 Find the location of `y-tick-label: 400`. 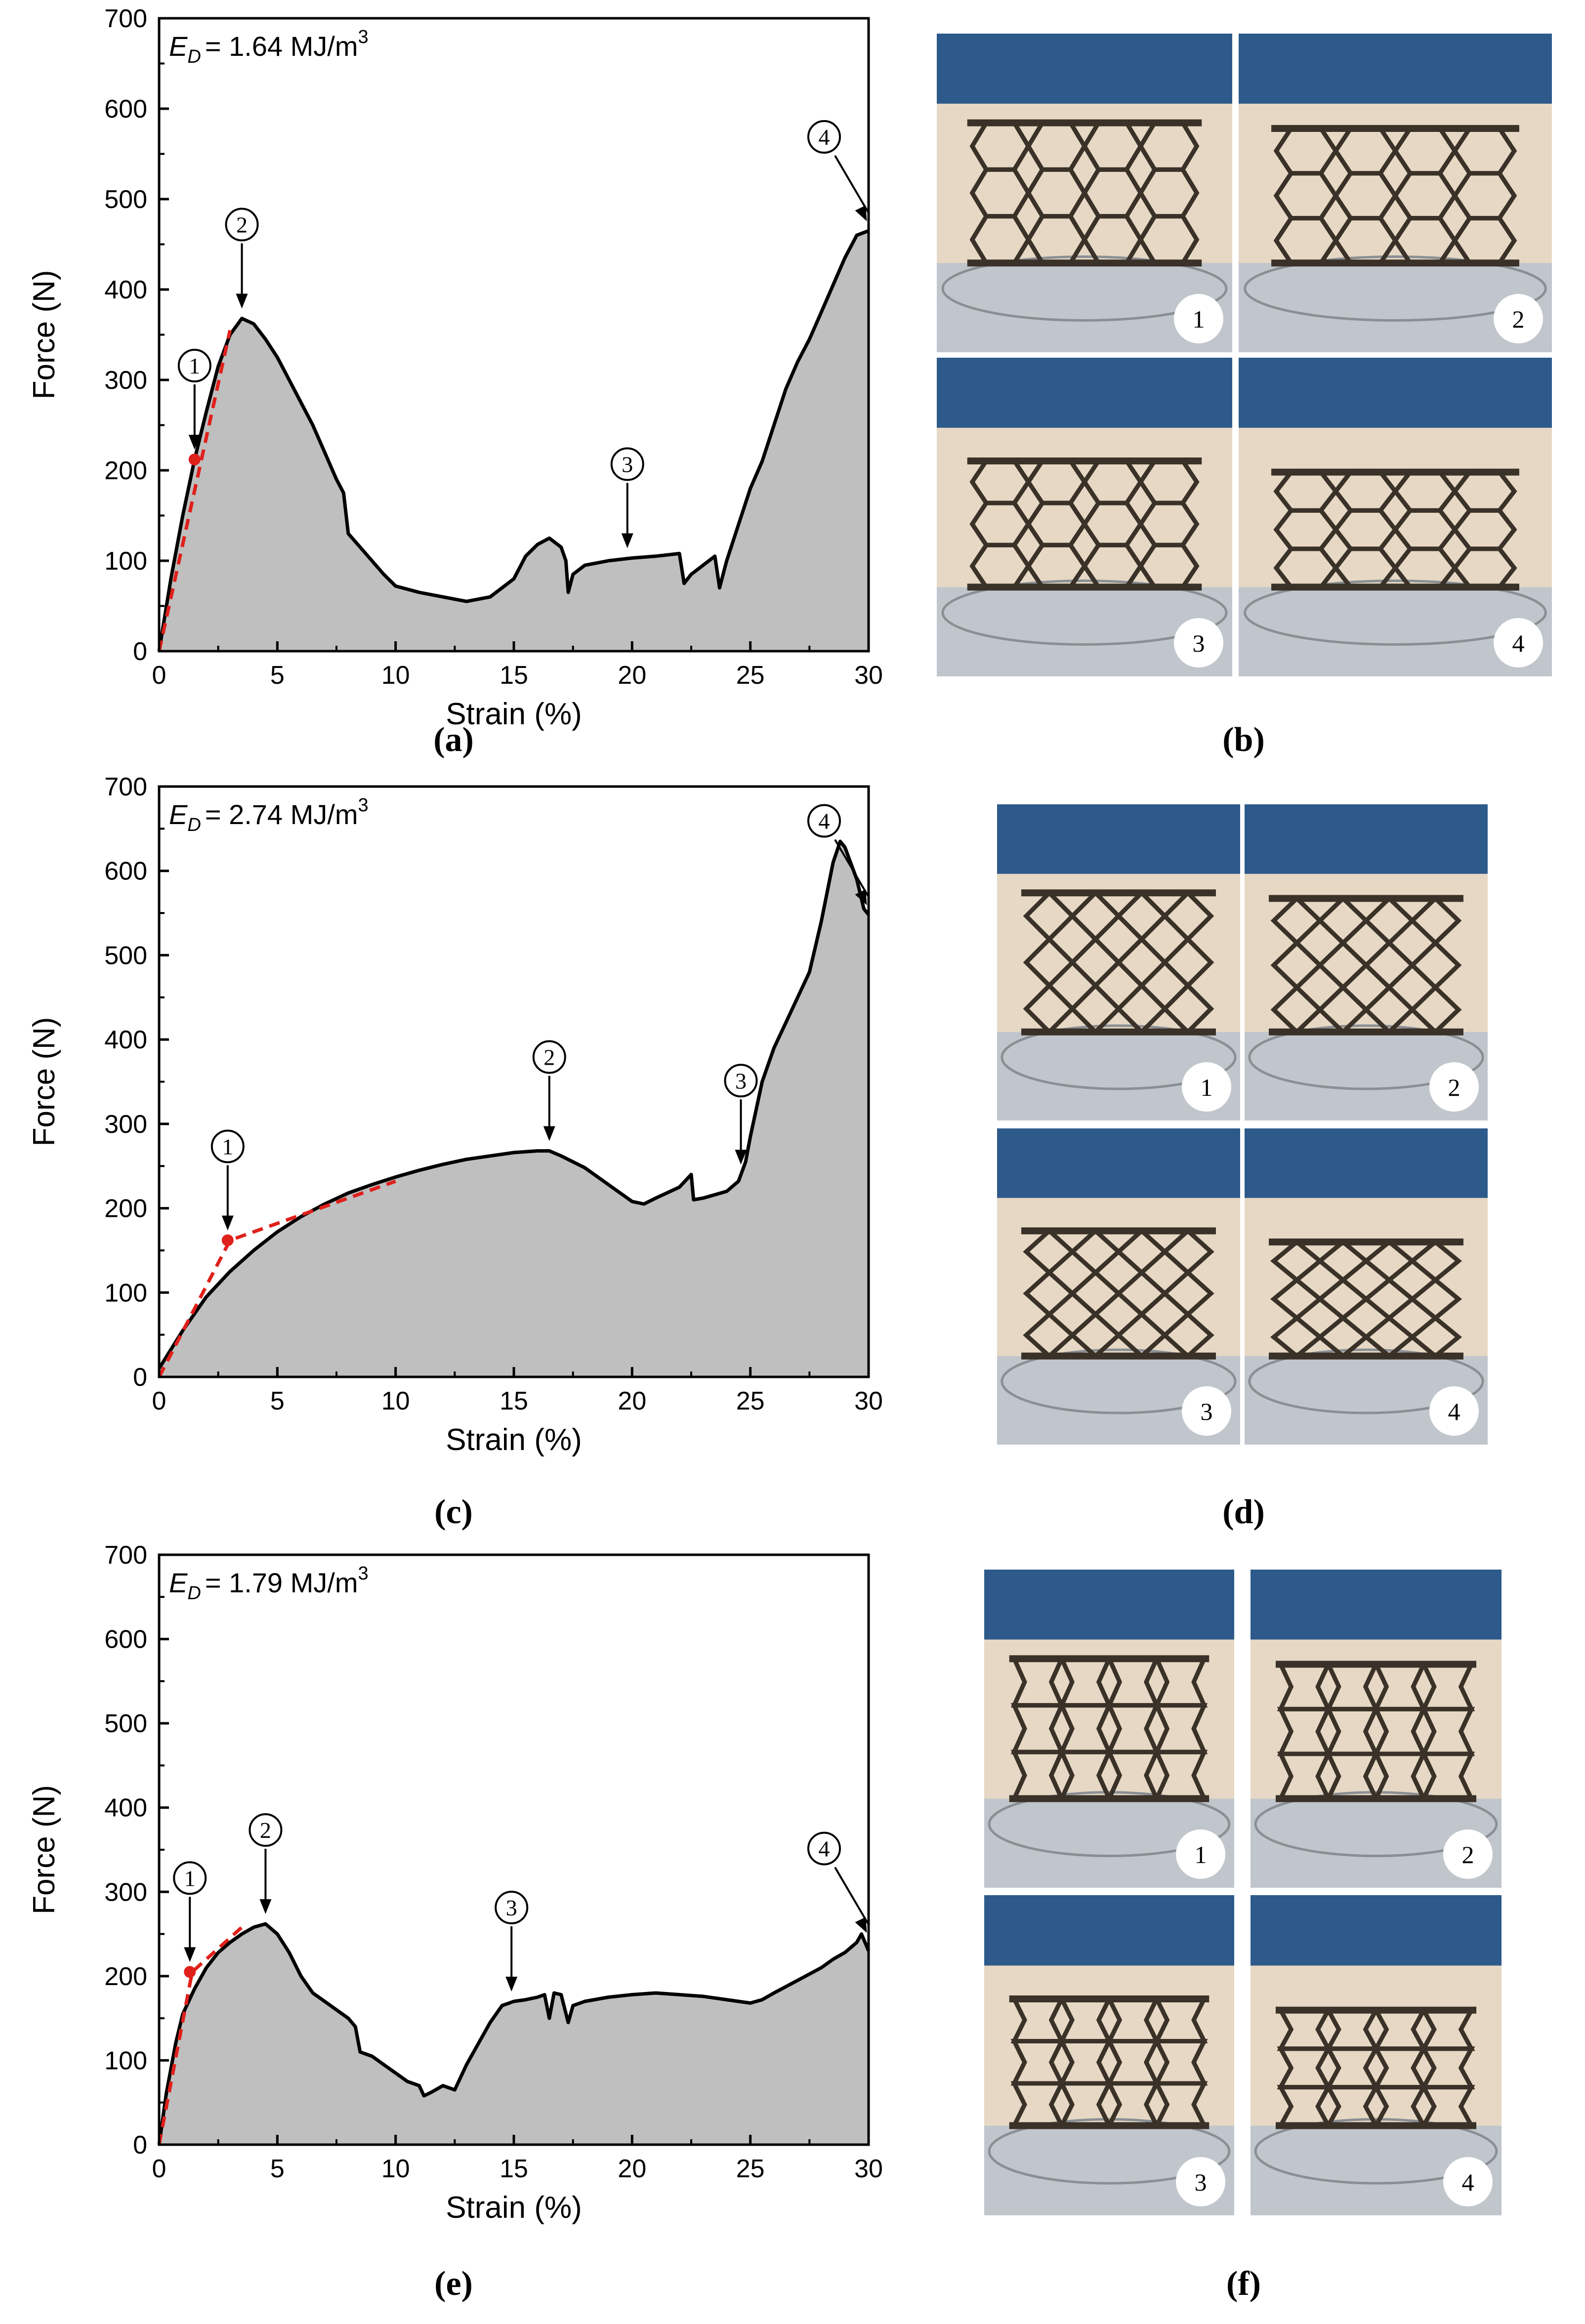

y-tick-label: 400 is located at coordinates (126, 1040).